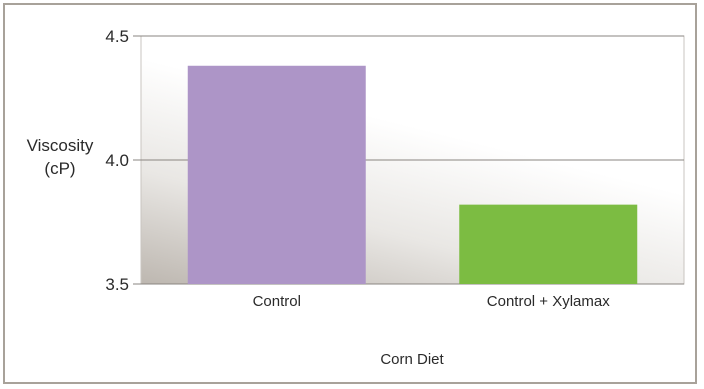  I want to click on y-axis-label-line-2: (cP), so click(59, 168).